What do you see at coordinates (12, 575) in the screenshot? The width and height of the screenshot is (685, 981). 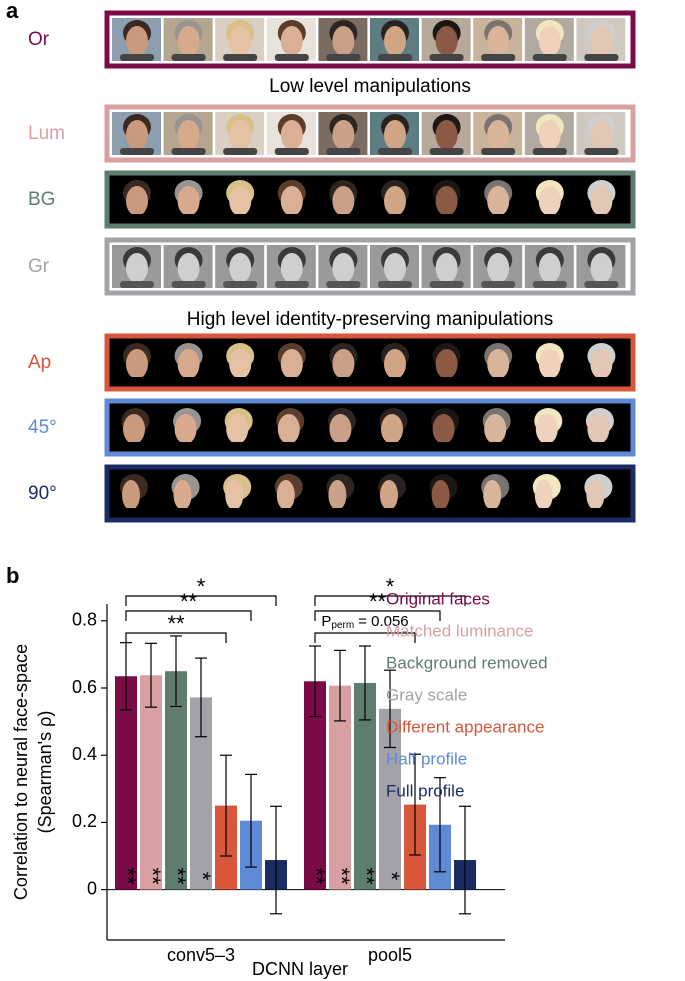 I see `panel-label: b` at bounding box center [12, 575].